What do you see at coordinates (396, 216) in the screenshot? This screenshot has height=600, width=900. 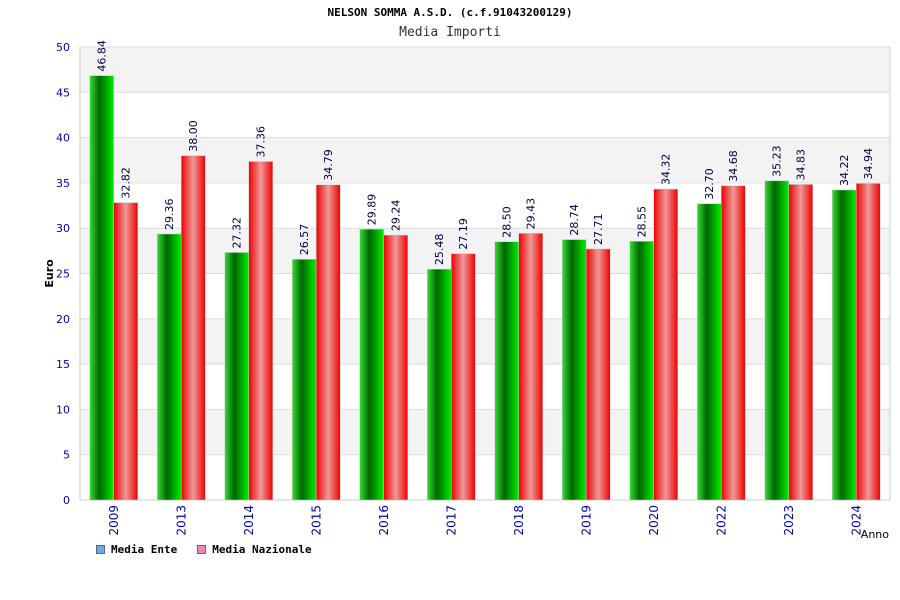 I see `data-label-media-nazionale: 29.24` at bounding box center [396, 216].